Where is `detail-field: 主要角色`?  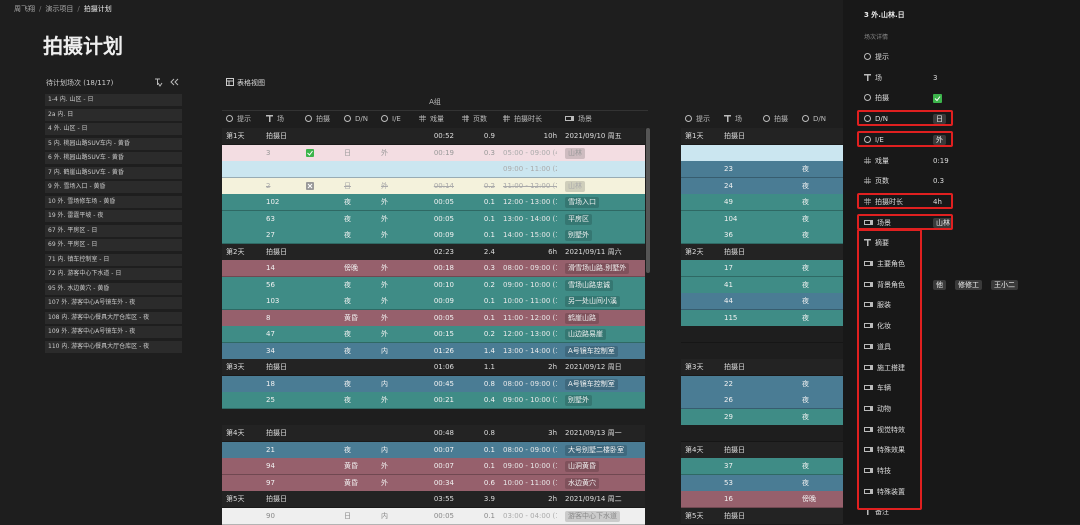 detail-field: 主要角色 is located at coordinates (884, 264).